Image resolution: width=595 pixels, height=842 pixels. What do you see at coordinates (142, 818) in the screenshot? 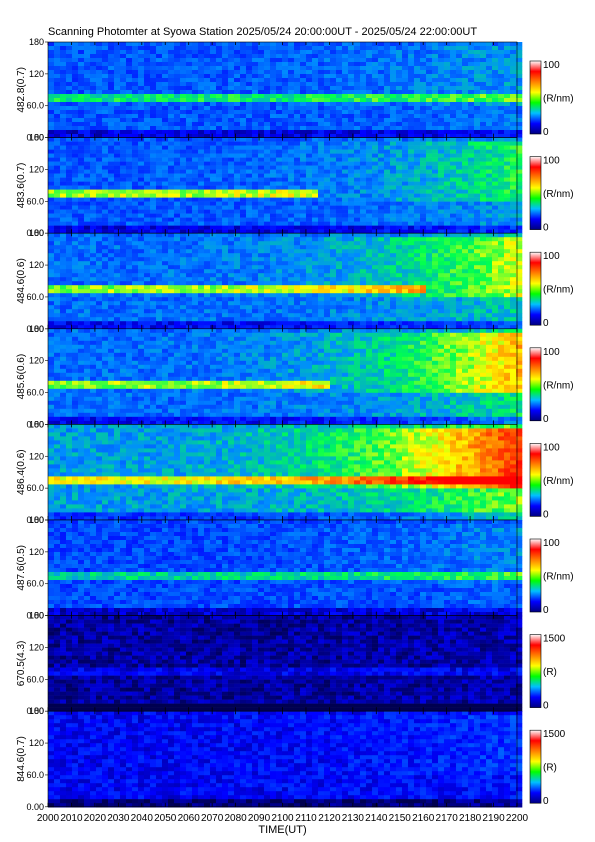
I see `x-tick-label: 2040` at bounding box center [142, 818].